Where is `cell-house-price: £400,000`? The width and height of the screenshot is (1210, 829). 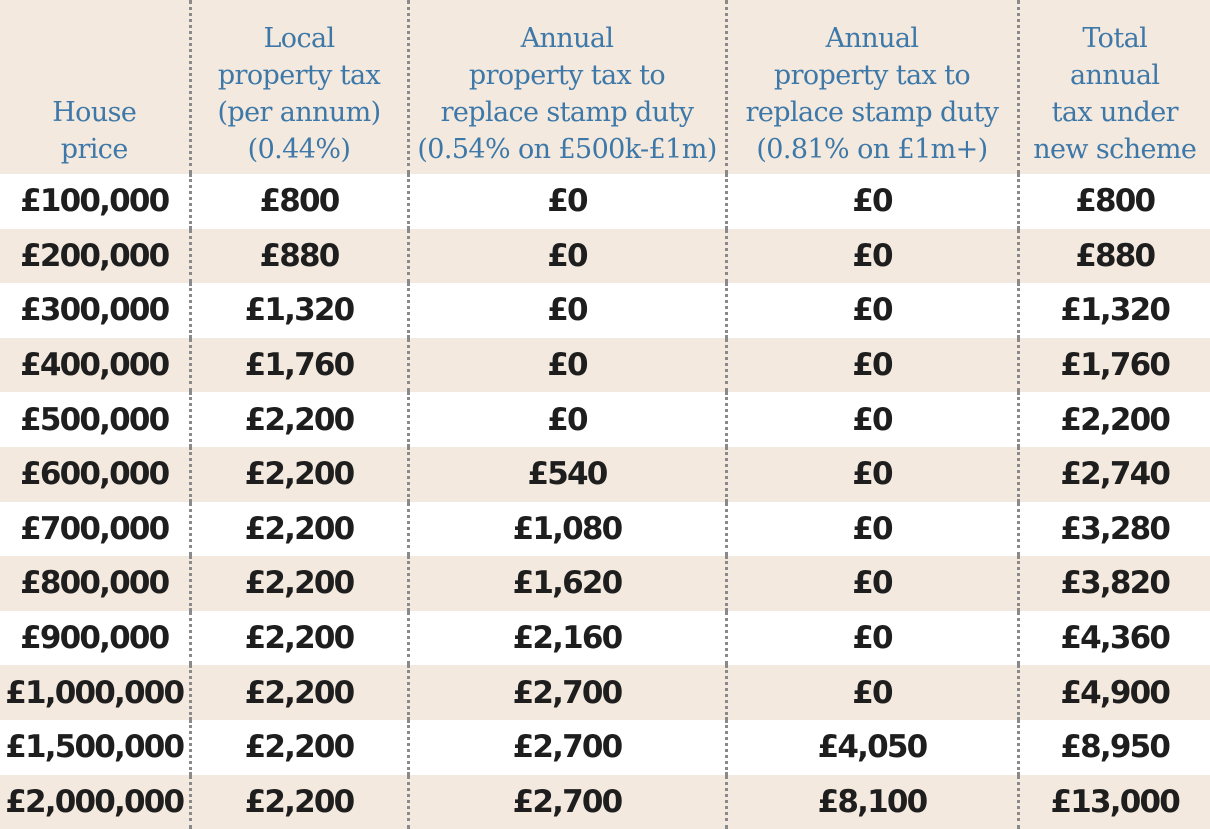
cell-house-price: £400,000 is located at coordinates (95, 365).